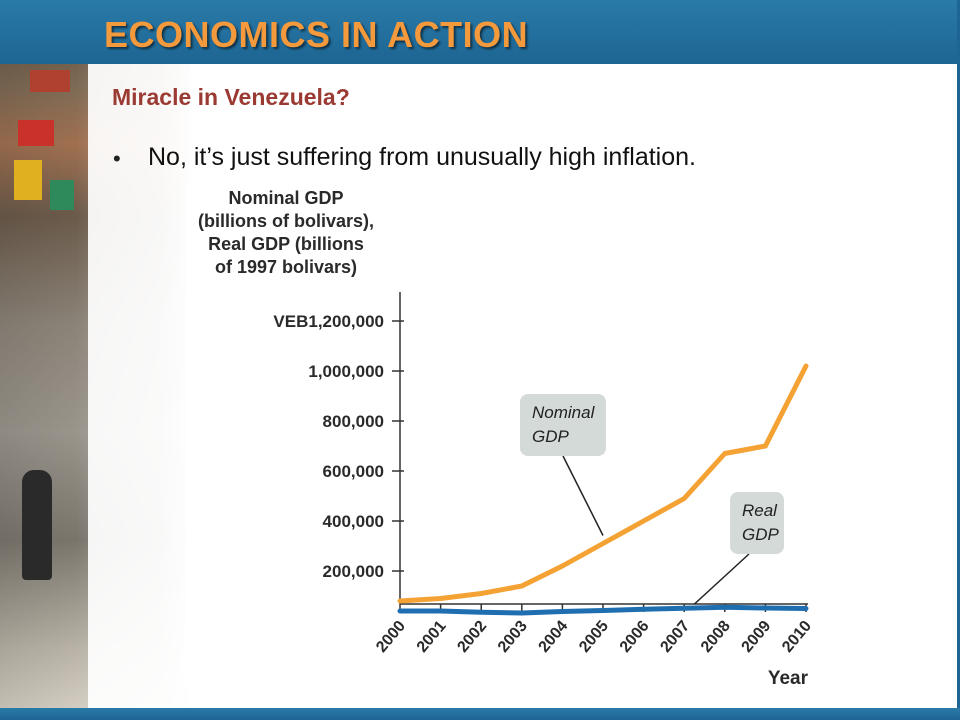  I want to click on header-bar, so click(480, 32).